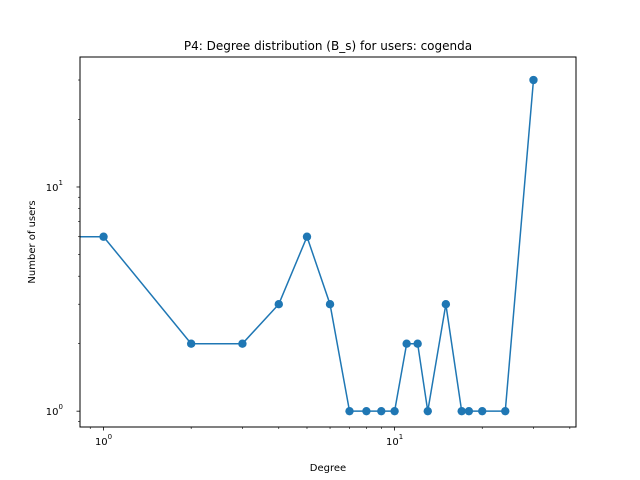 The height and width of the screenshot is (480, 640). I want to click on y-tick-label: 10¹, so click(54, 186).